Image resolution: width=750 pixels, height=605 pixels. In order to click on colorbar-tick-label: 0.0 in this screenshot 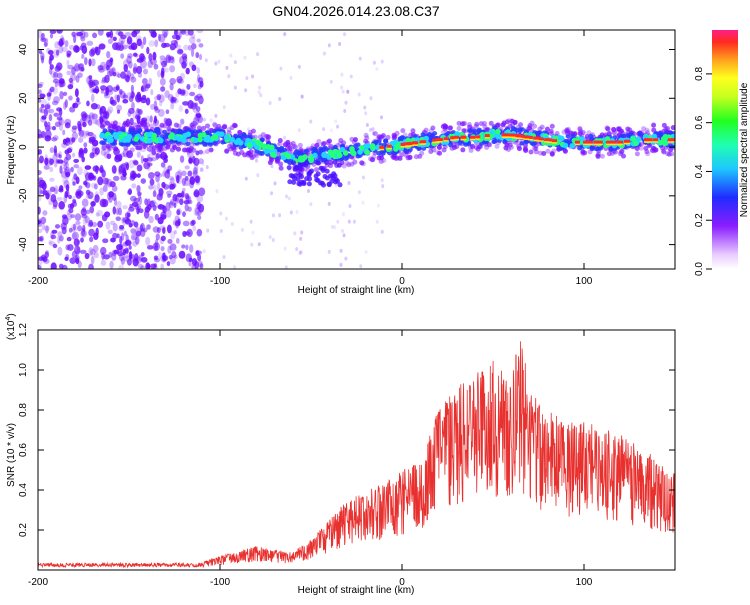, I will do `click(699, 269)`.